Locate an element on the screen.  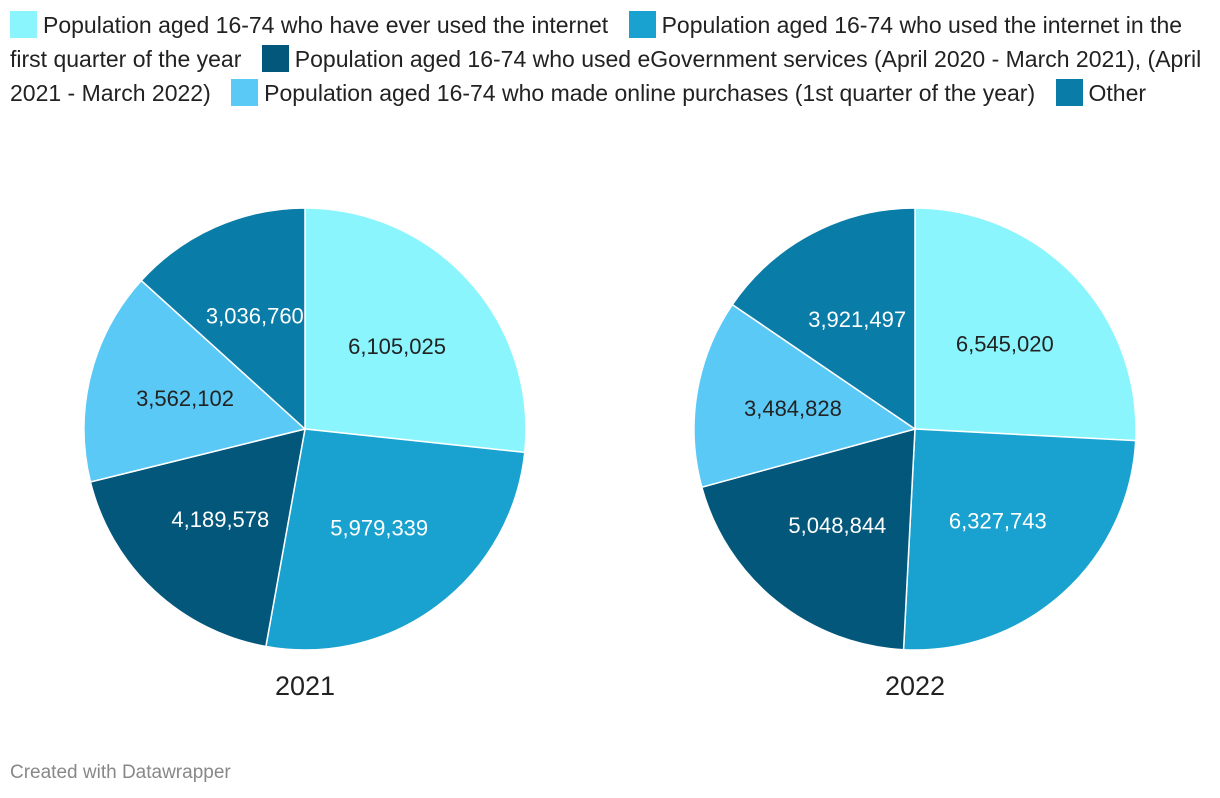
slice-value-label: 5,979,339 is located at coordinates (379, 528).